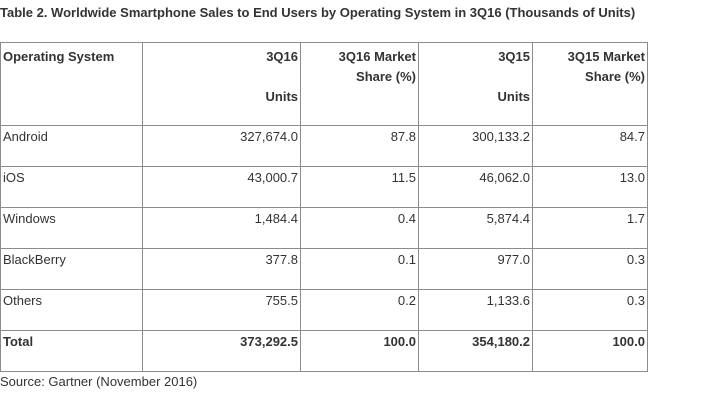 This screenshot has height=400, width=701. I want to click on header-text: 3Q16 Market Share (%), so click(377, 66).